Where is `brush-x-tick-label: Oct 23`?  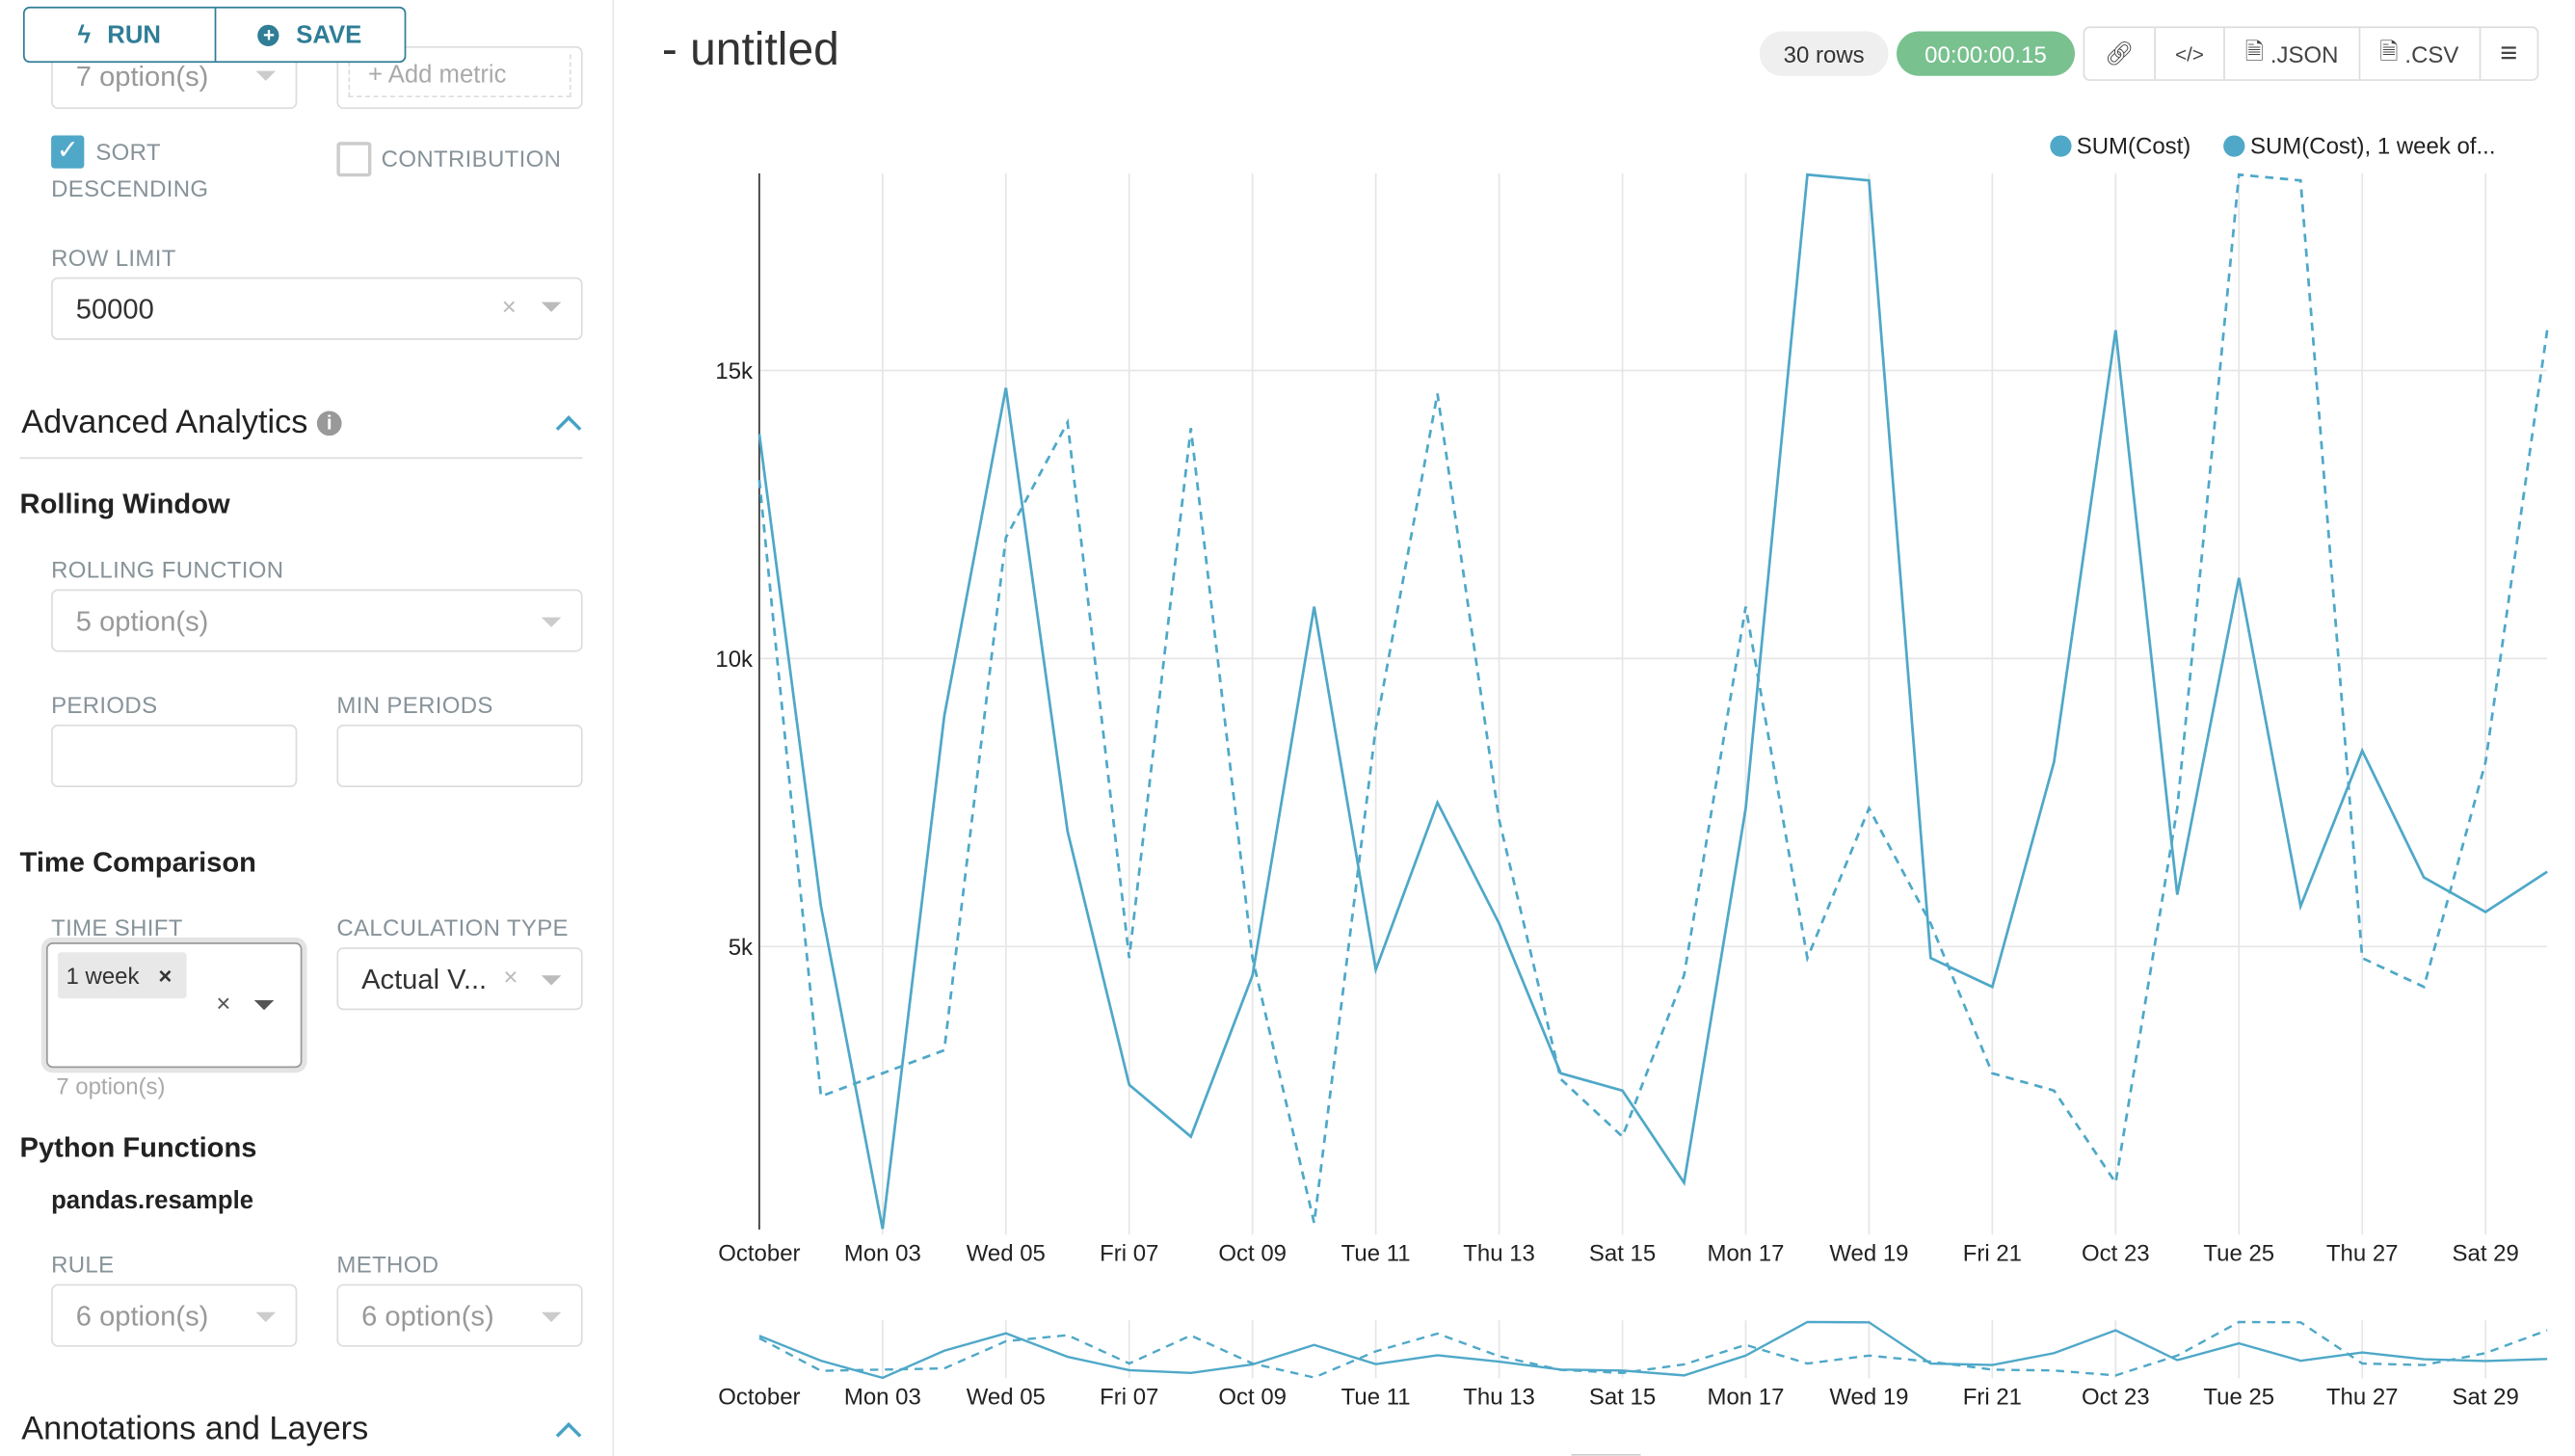
brush-x-tick-label: Oct 23 is located at coordinates (2116, 1398).